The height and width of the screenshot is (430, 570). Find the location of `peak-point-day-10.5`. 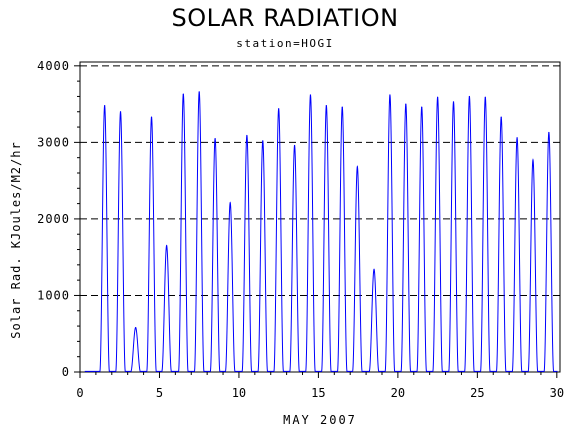

peak-point-day-10.5 is located at coordinates (247, 135).